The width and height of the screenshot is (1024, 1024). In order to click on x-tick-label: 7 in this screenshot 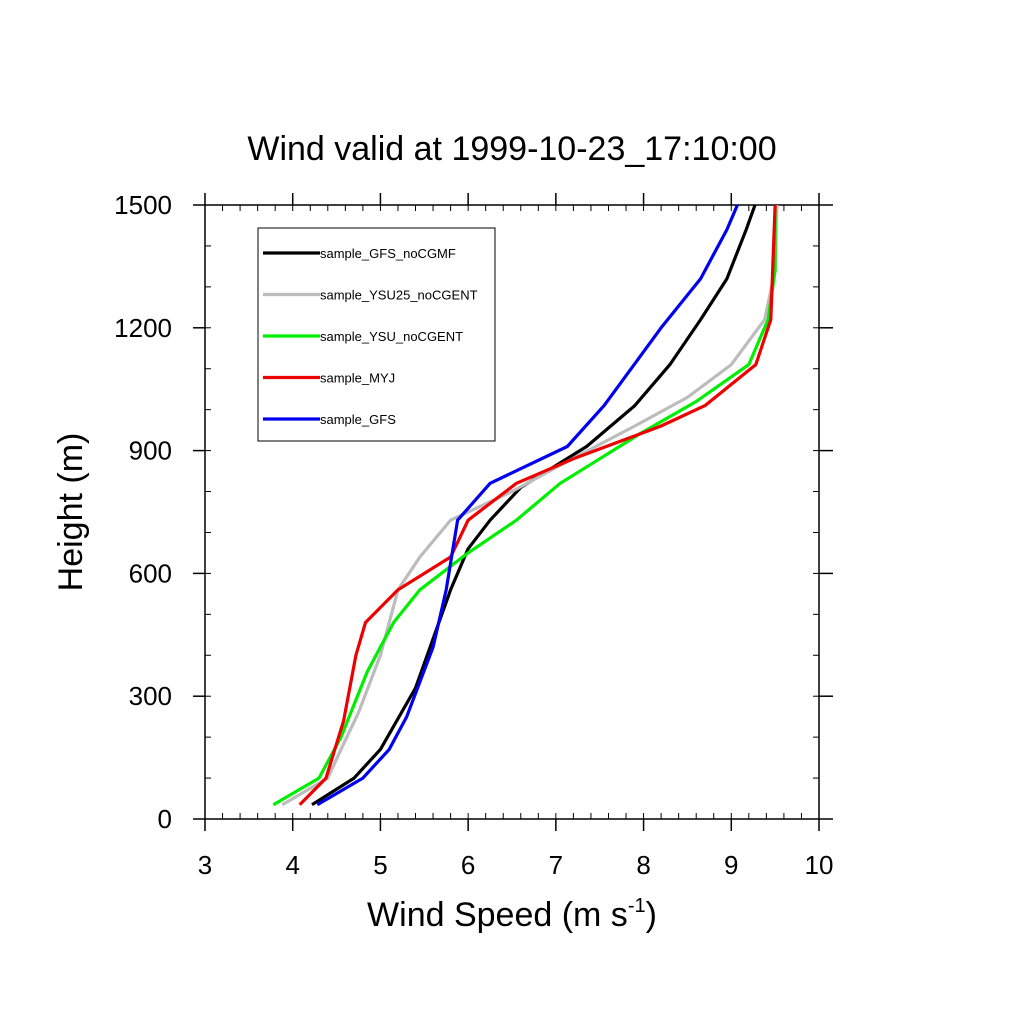, I will do `click(556, 865)`.